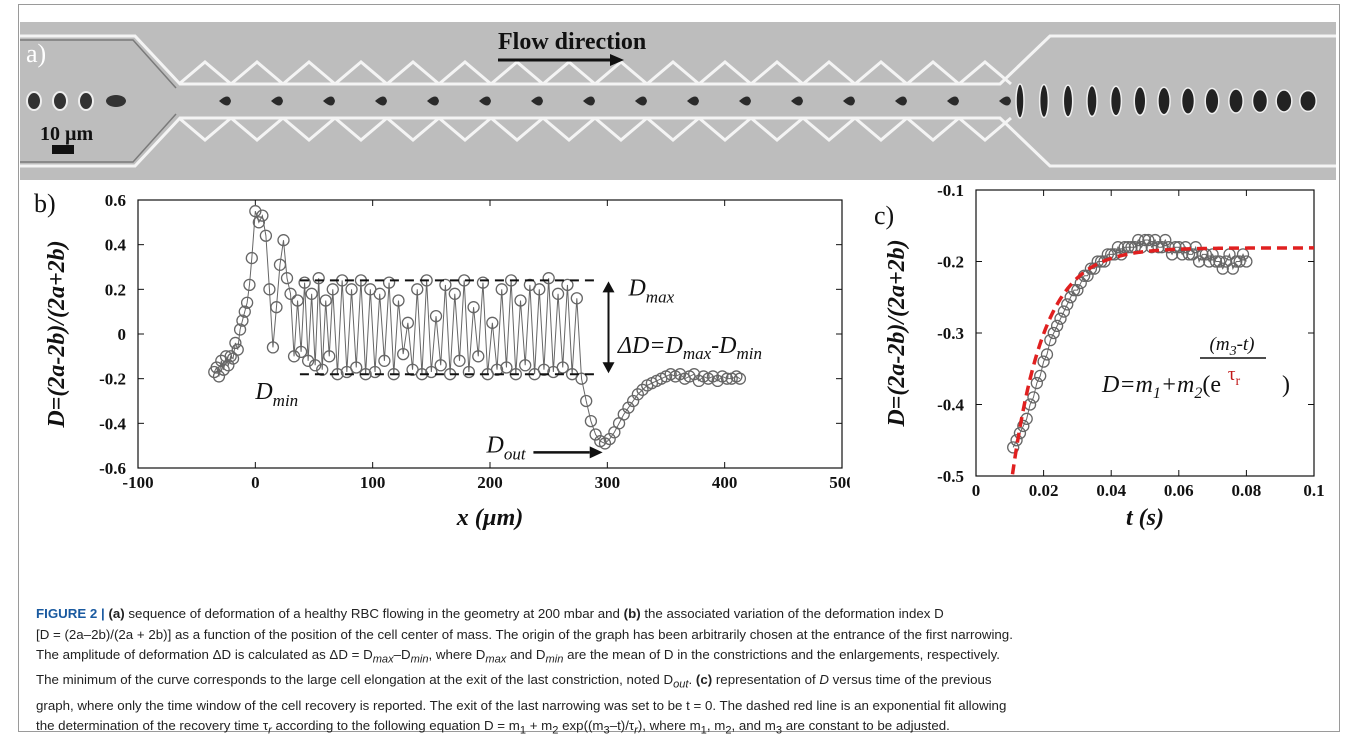  Describe the element at coordinates (494, 445) in the screenshot. I see `dout-symbol: D` at that location.